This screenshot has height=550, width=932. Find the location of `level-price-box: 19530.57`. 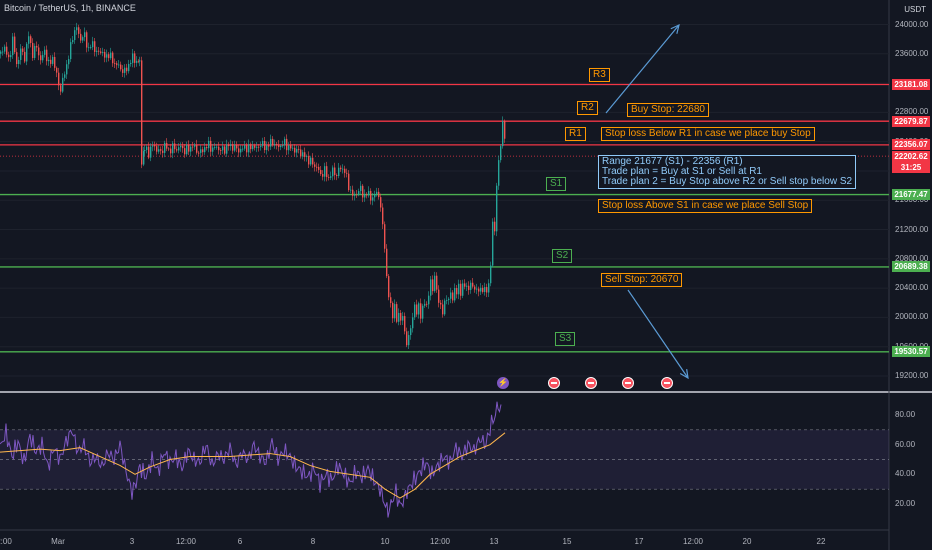

level-price-box: 19530.57 is located at coordinates (911, 352).